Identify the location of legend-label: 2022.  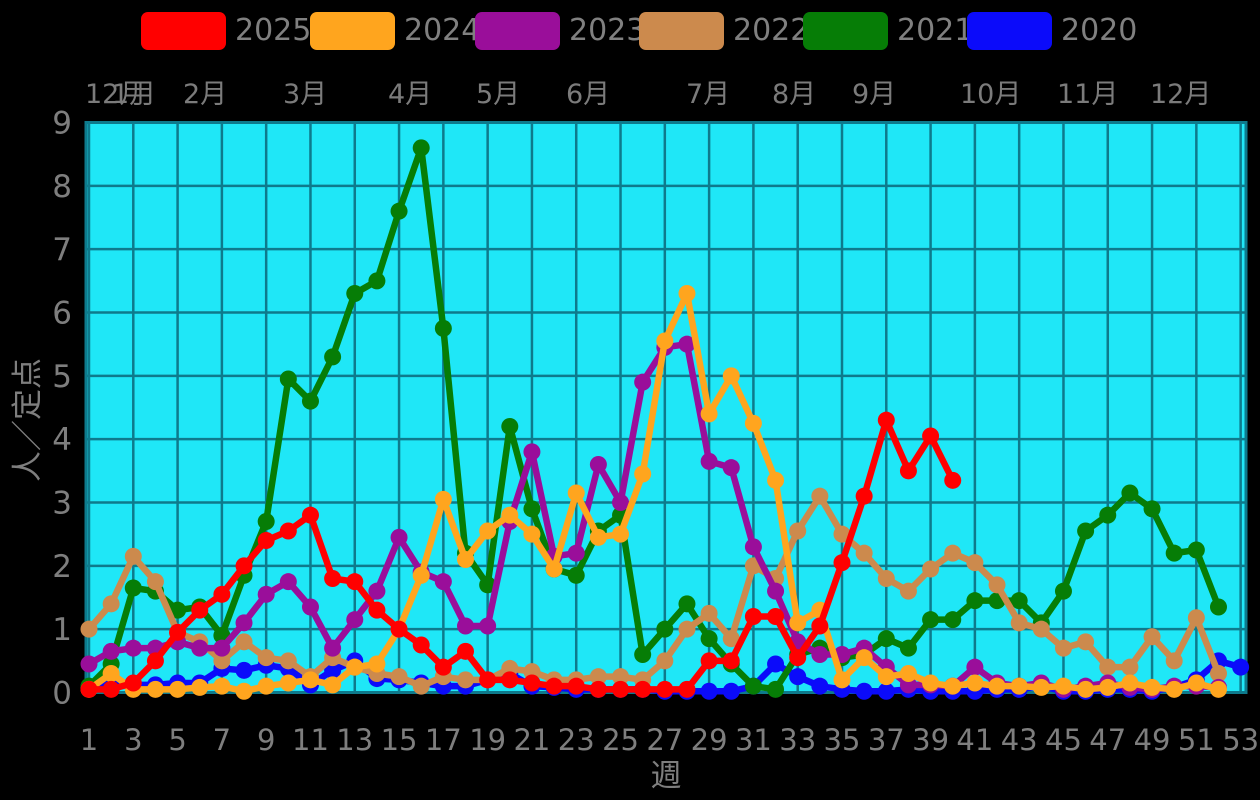
(771, 30).